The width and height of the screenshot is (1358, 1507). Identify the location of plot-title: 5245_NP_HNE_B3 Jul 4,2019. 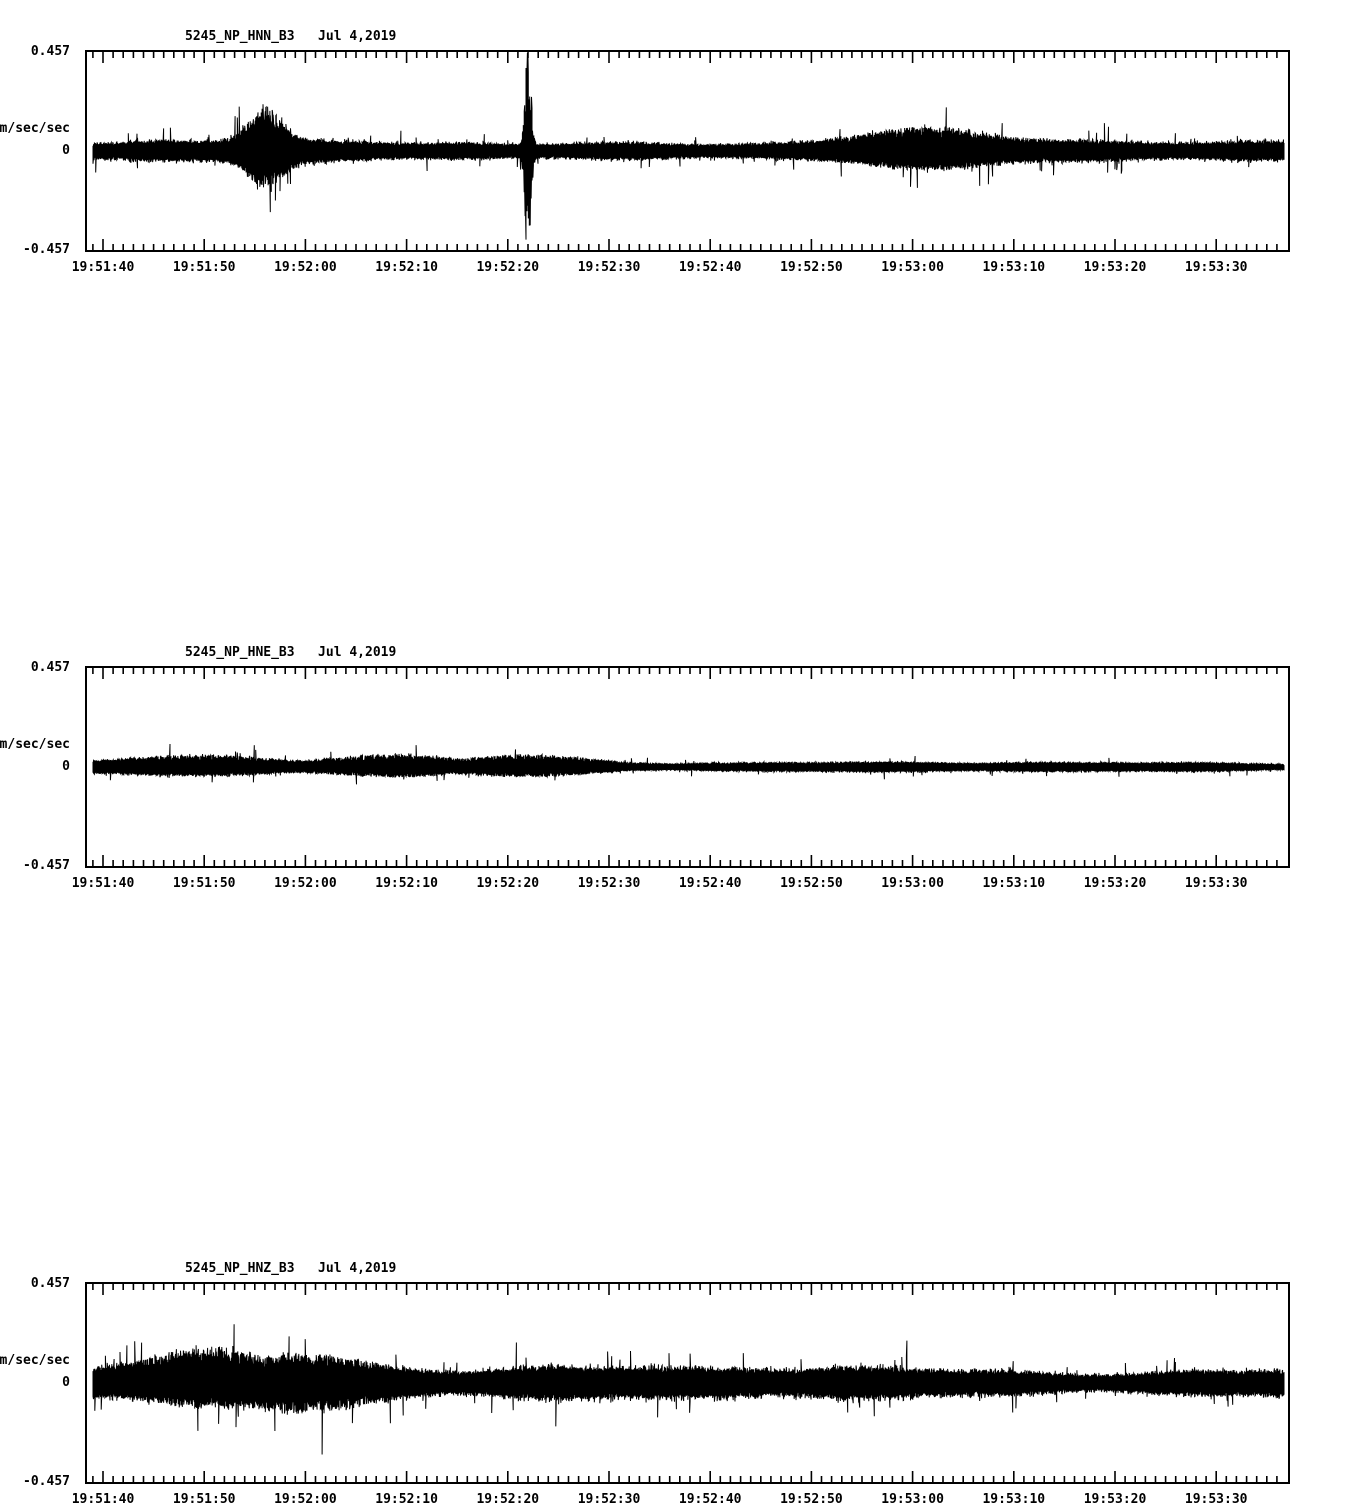
(291, 652).